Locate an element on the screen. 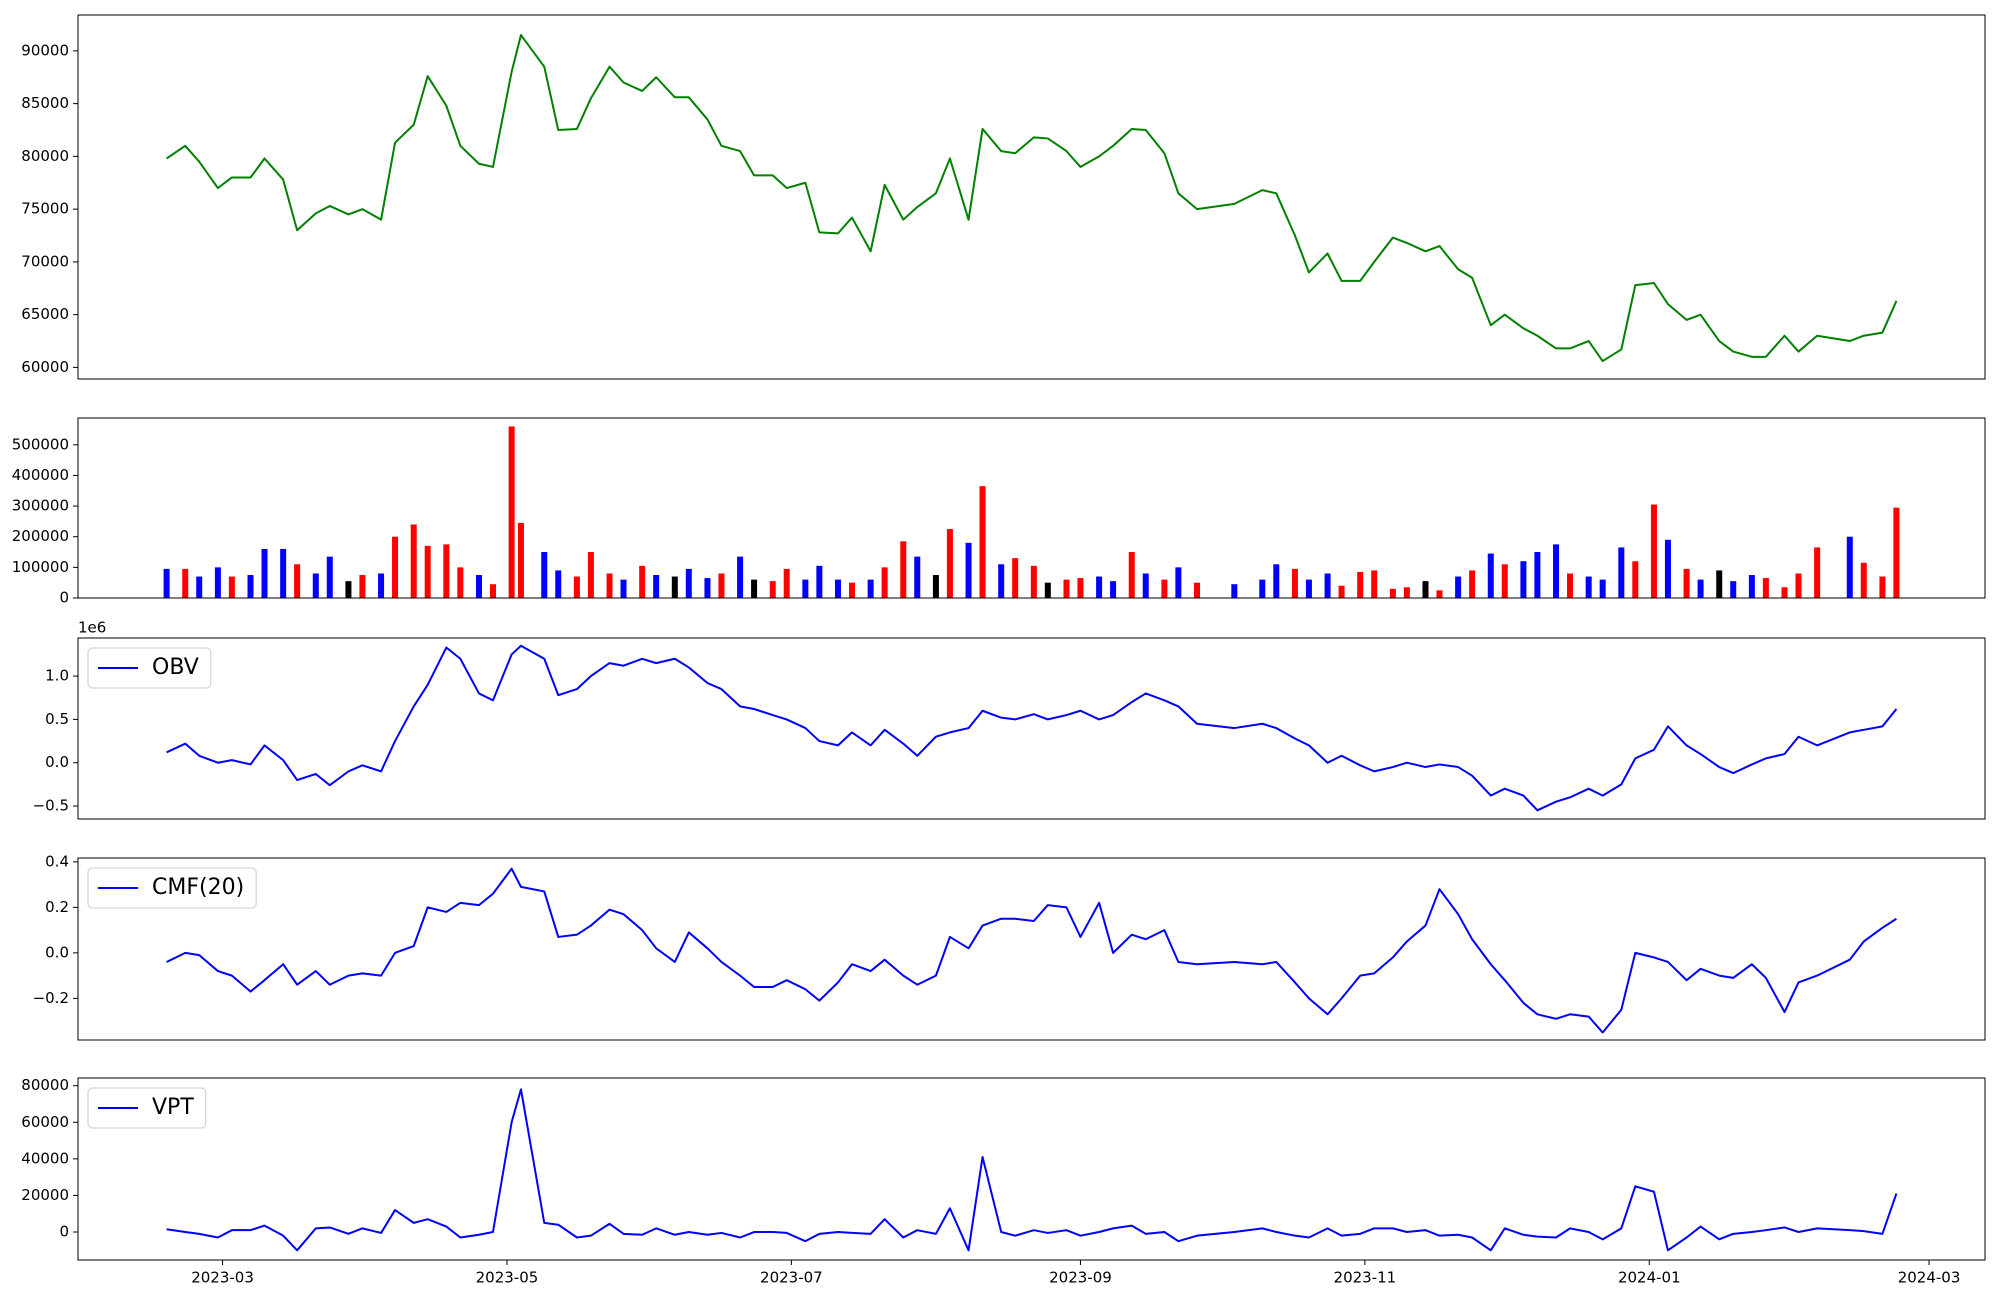  y-tick-label: 85000 is located at coordinates (45, 103).